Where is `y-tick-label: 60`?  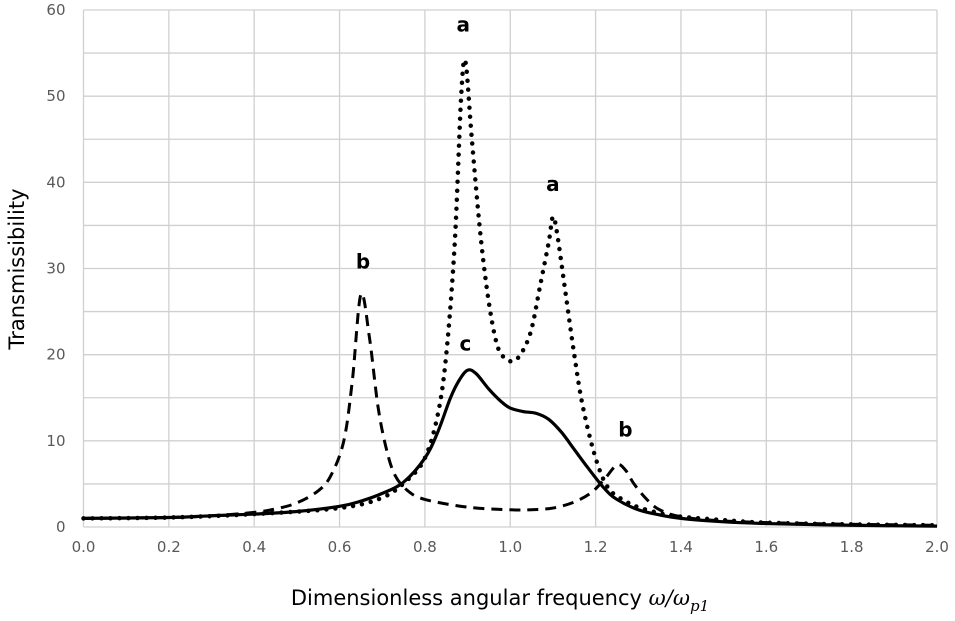 y-tick-label: 60 is located at coordinates (55, 10).